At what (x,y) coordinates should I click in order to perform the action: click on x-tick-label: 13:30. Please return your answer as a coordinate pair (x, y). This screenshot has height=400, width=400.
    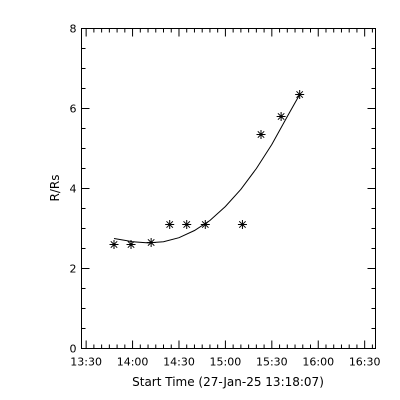
    Looking at the image, I should click on (86, 362).